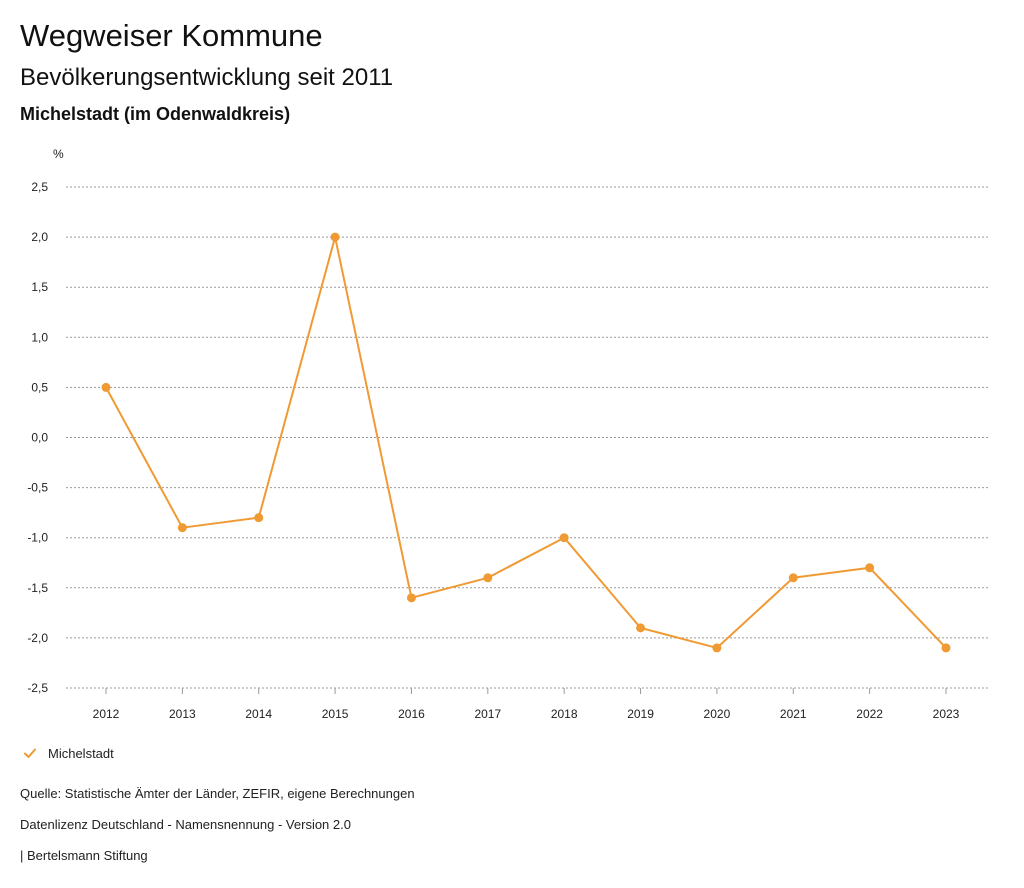 This screenshot has height=888, width=1024. I want to click on y-tick-label: -2,0, so click(37, 638).